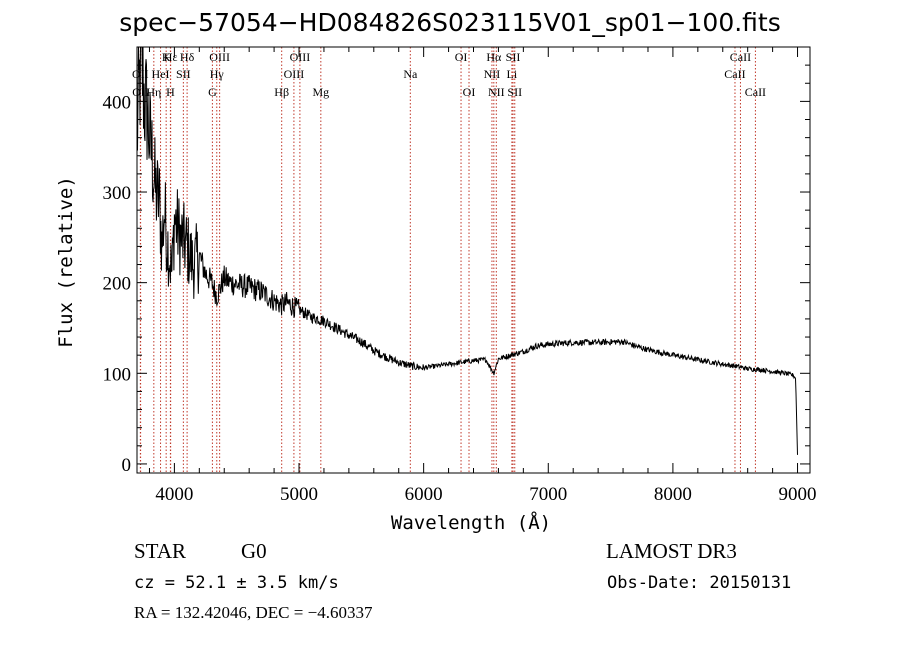 The height and width of the screenshot is (649, 900). I want to click on y-tick-label: 400, so click(117, 102).